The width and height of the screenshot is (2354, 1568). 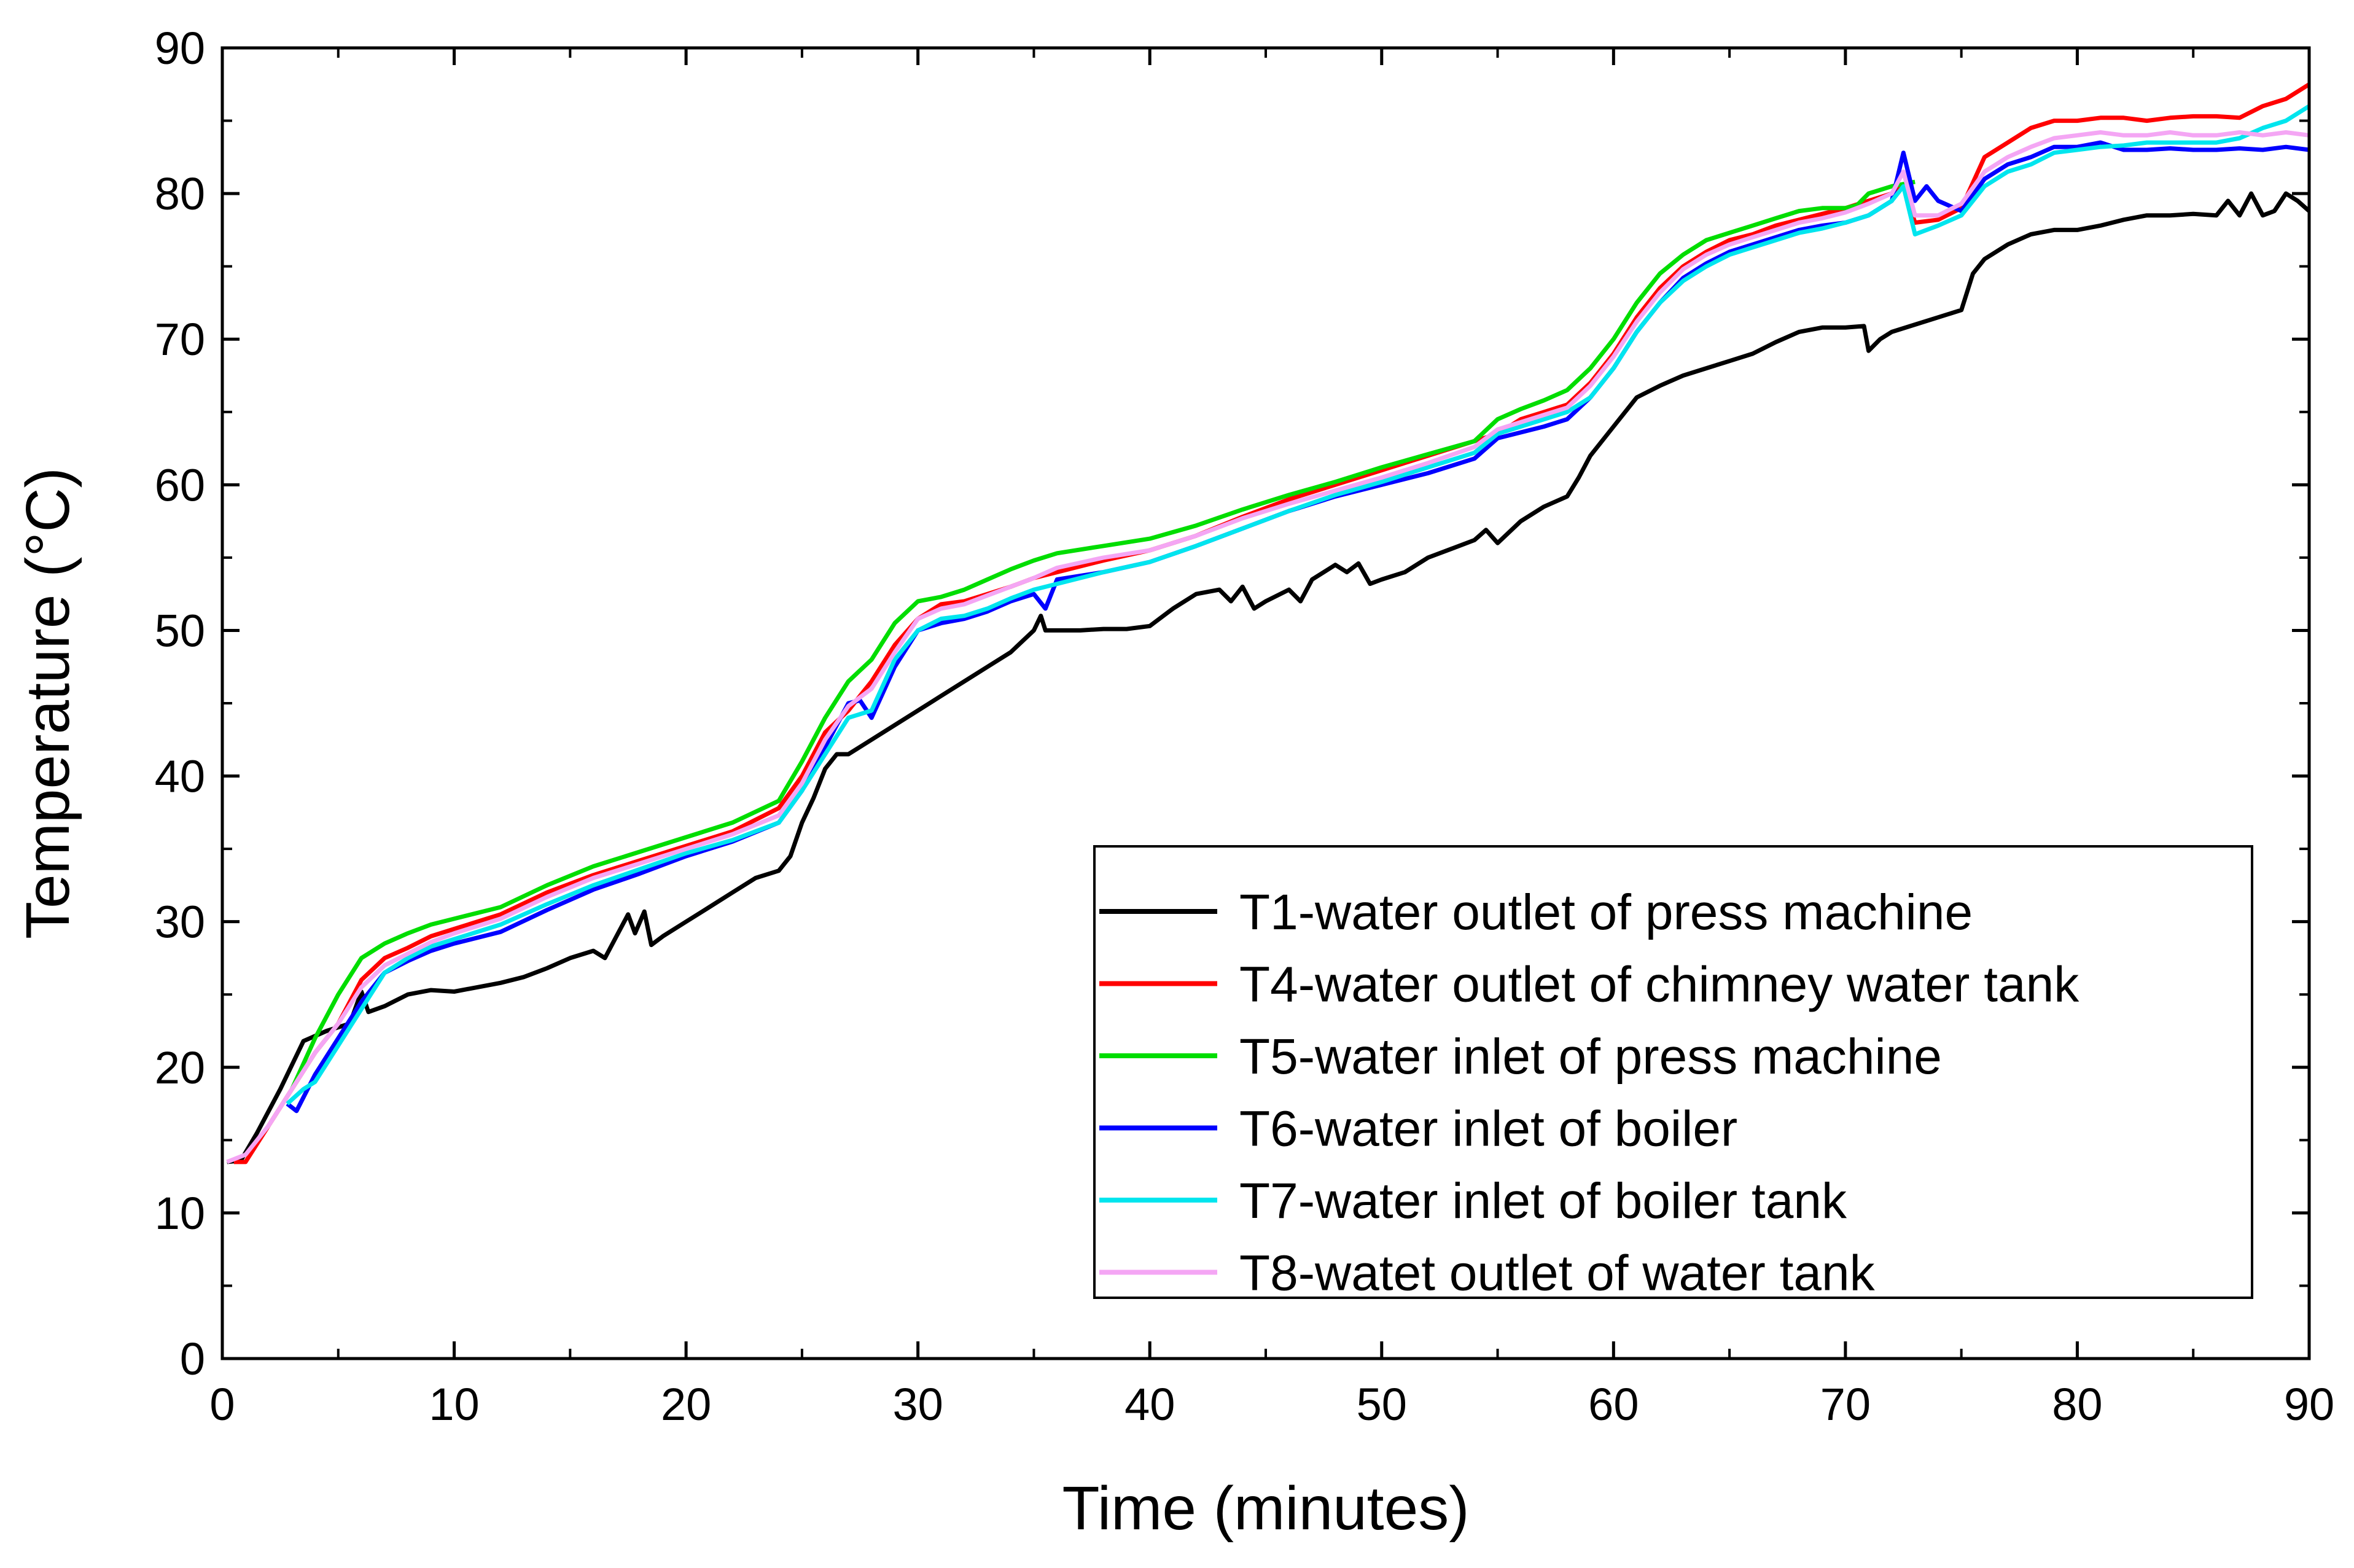 What do you see at coordinates (180, 193) in the screenshot?
I see `y-tick-label: 80` at bounding box center [180, 193].